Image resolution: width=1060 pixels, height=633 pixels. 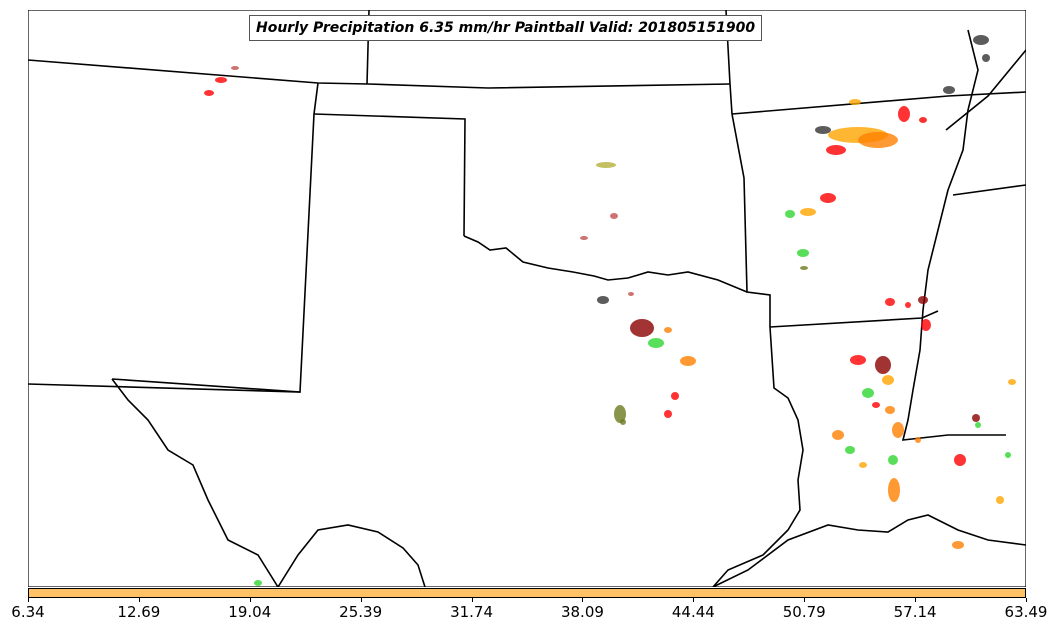 I want to click on border-kentucky-tn, so click(x=989, y=190).